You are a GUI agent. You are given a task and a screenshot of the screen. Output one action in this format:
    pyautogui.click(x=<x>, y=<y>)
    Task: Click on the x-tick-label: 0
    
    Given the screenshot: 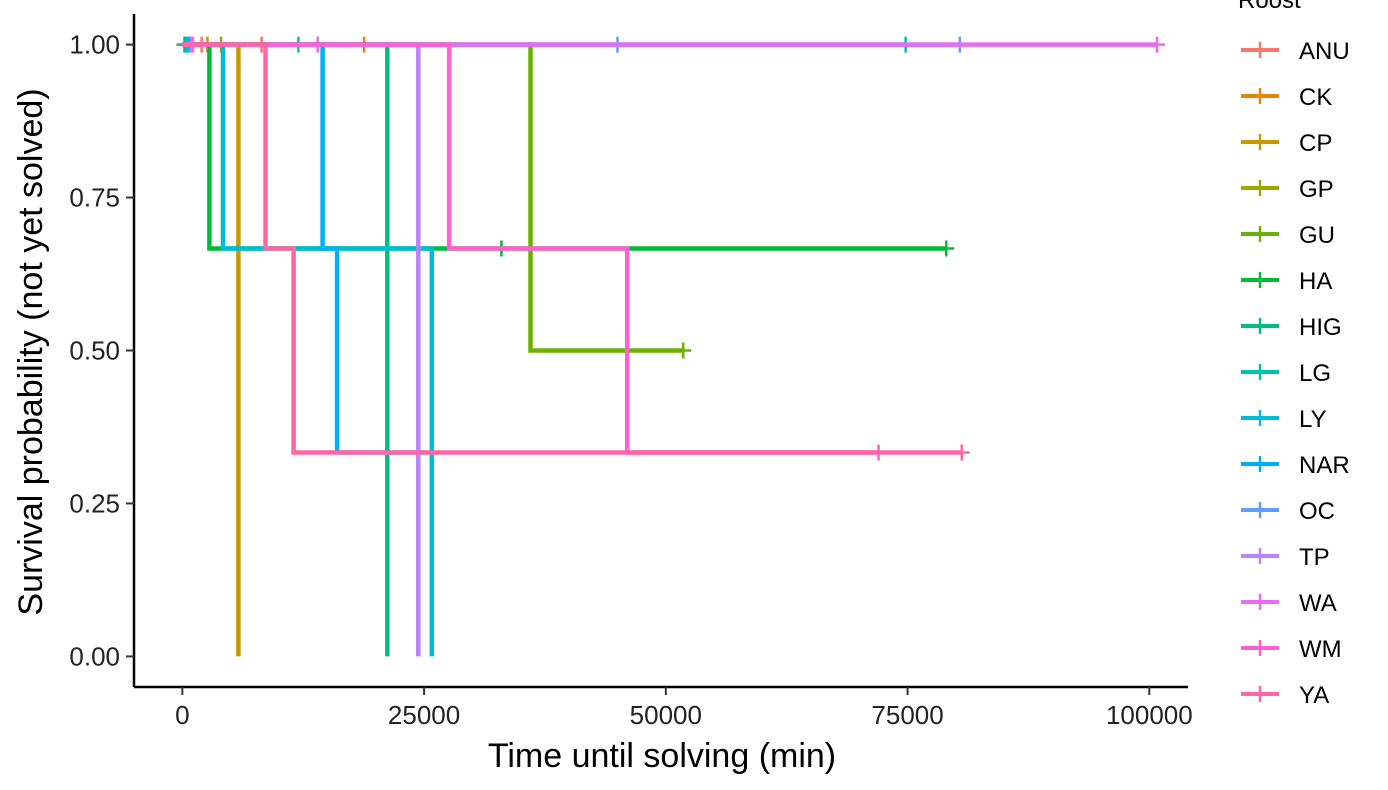 What is the action you would take?
    pyautogui.click(x=182, y=715)
    